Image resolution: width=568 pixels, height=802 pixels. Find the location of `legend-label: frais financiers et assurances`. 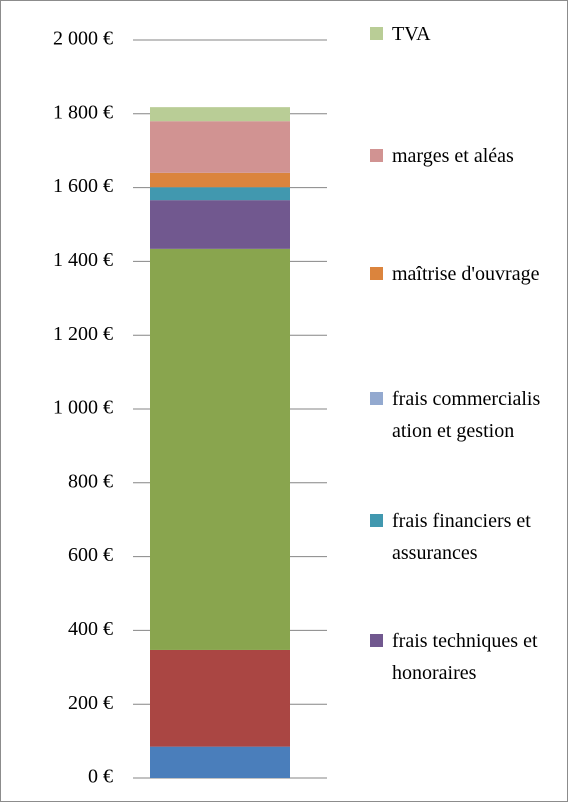

legend-label: frais financiers et assurances is located at coordinates (461, 537).